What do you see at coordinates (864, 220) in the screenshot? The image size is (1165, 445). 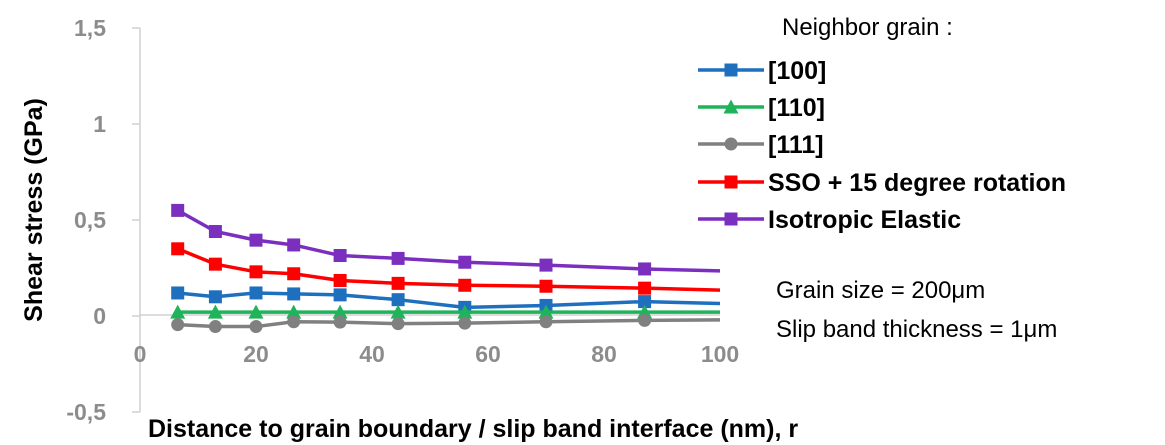 I see `legend-label: Isotropic Elastic` at bounding box center [864, 220].